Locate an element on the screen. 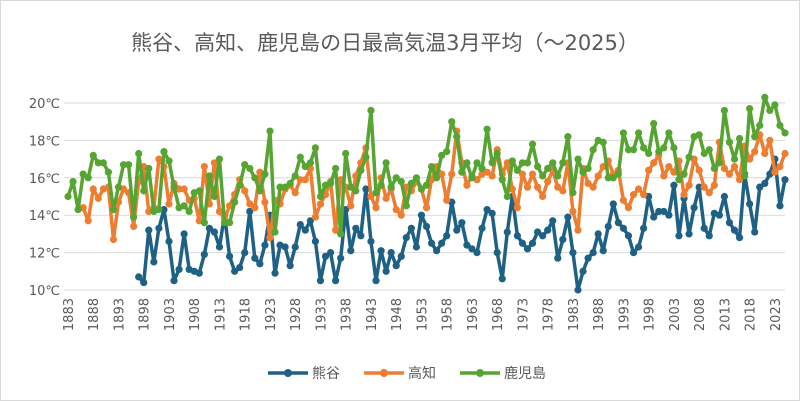  x-tick-label: 1958 is located at coordinates (448, 314).